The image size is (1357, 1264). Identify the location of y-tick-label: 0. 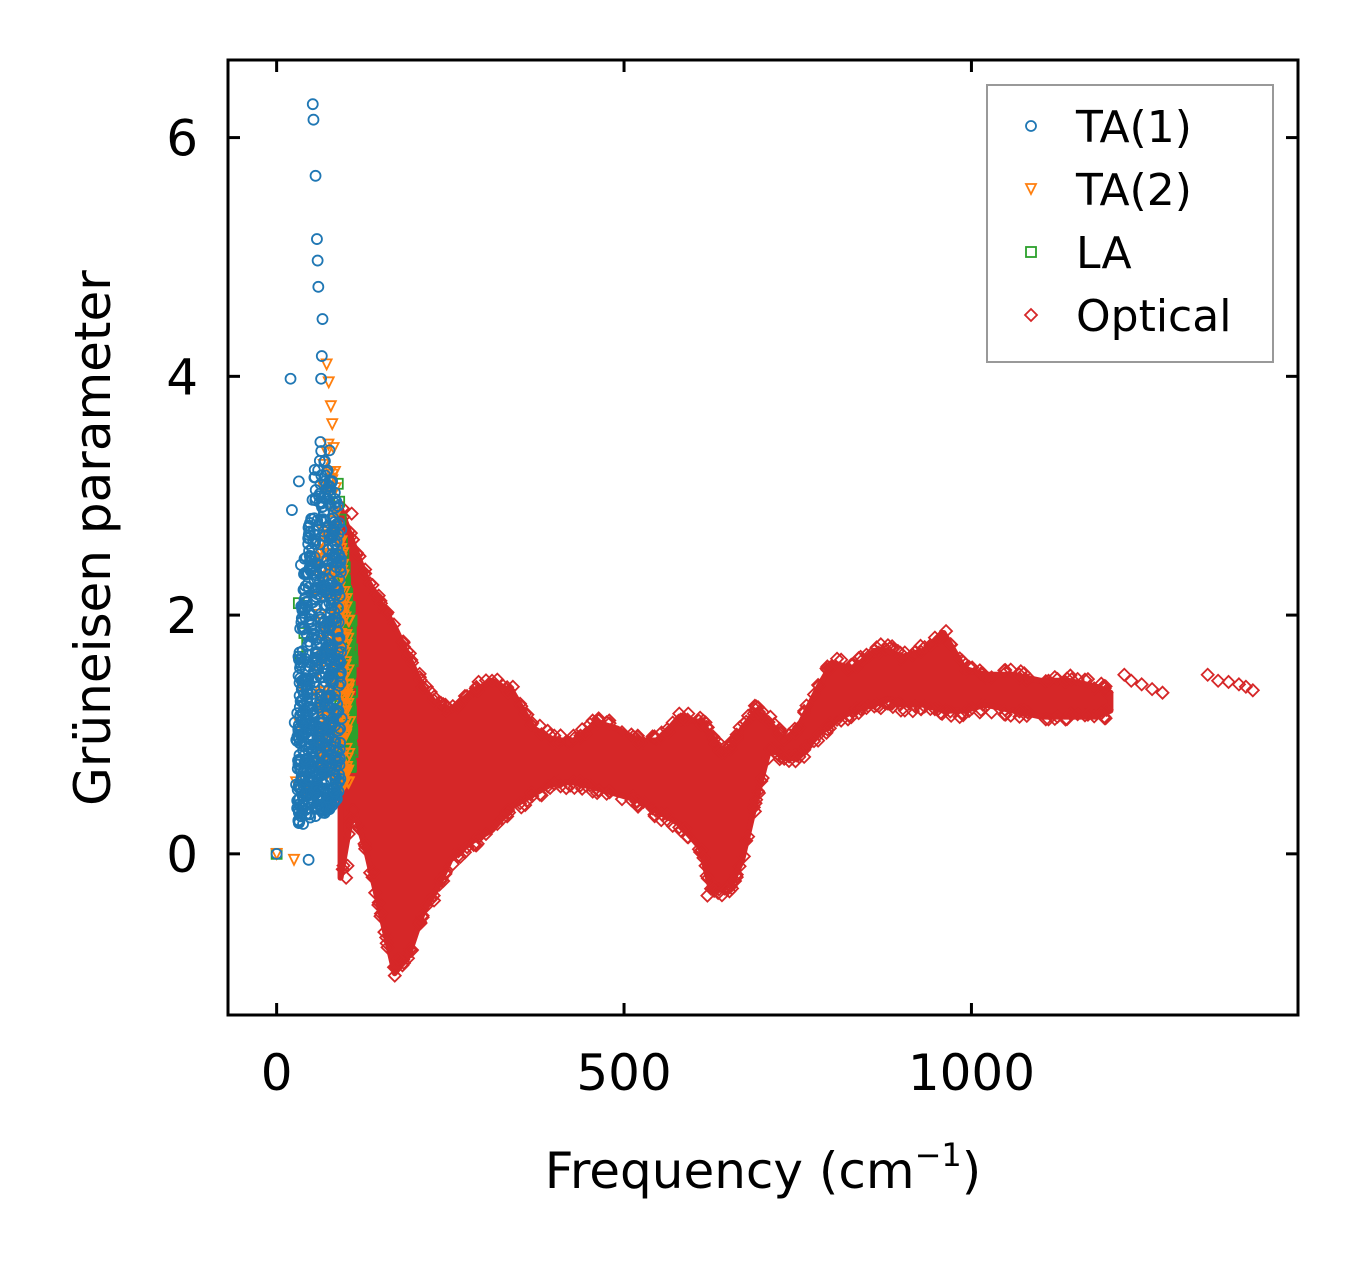
(182, 855).